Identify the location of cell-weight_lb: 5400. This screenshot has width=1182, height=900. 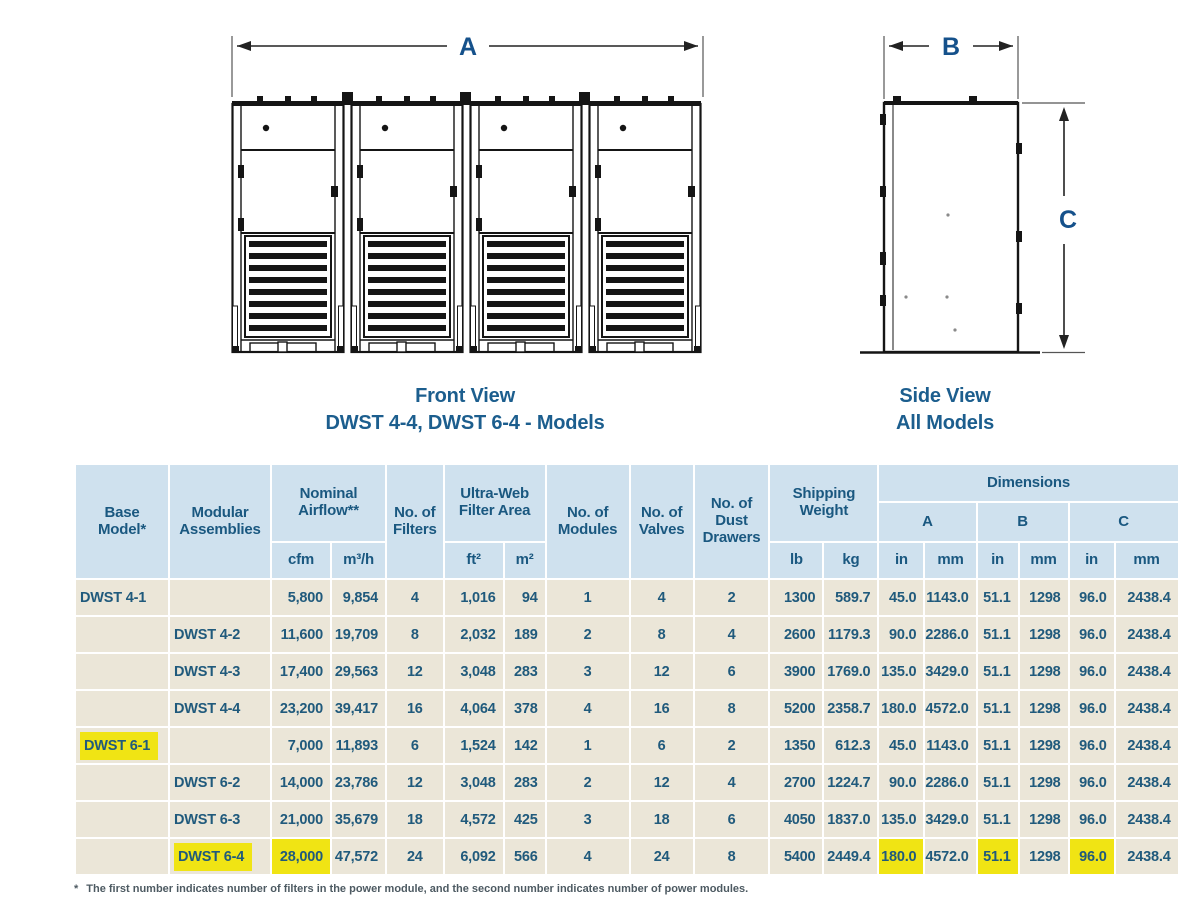
(796, 856).